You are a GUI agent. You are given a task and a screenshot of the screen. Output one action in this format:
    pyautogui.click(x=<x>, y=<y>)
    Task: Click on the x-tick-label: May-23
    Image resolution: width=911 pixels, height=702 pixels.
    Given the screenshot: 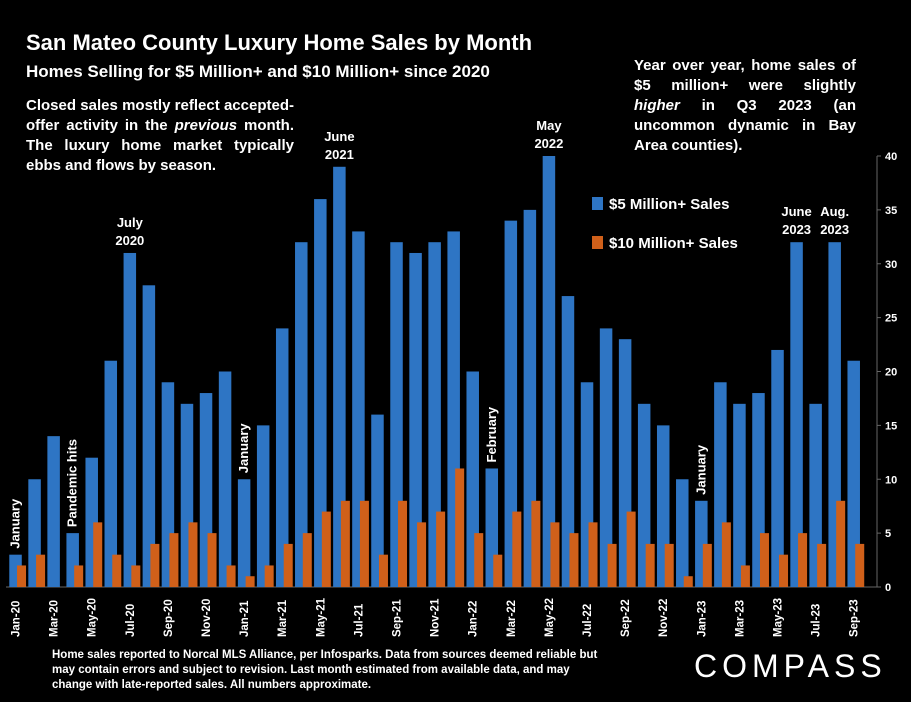 What is the action you would take?
    pyautogui.click(x=779, y=617)
    